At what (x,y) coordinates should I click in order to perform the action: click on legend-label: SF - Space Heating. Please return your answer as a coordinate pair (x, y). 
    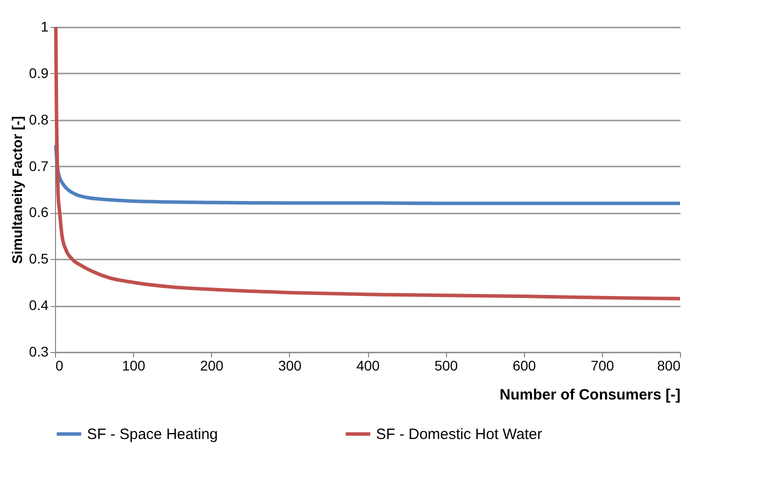
    Looking at the image, I should click on (152, 434).